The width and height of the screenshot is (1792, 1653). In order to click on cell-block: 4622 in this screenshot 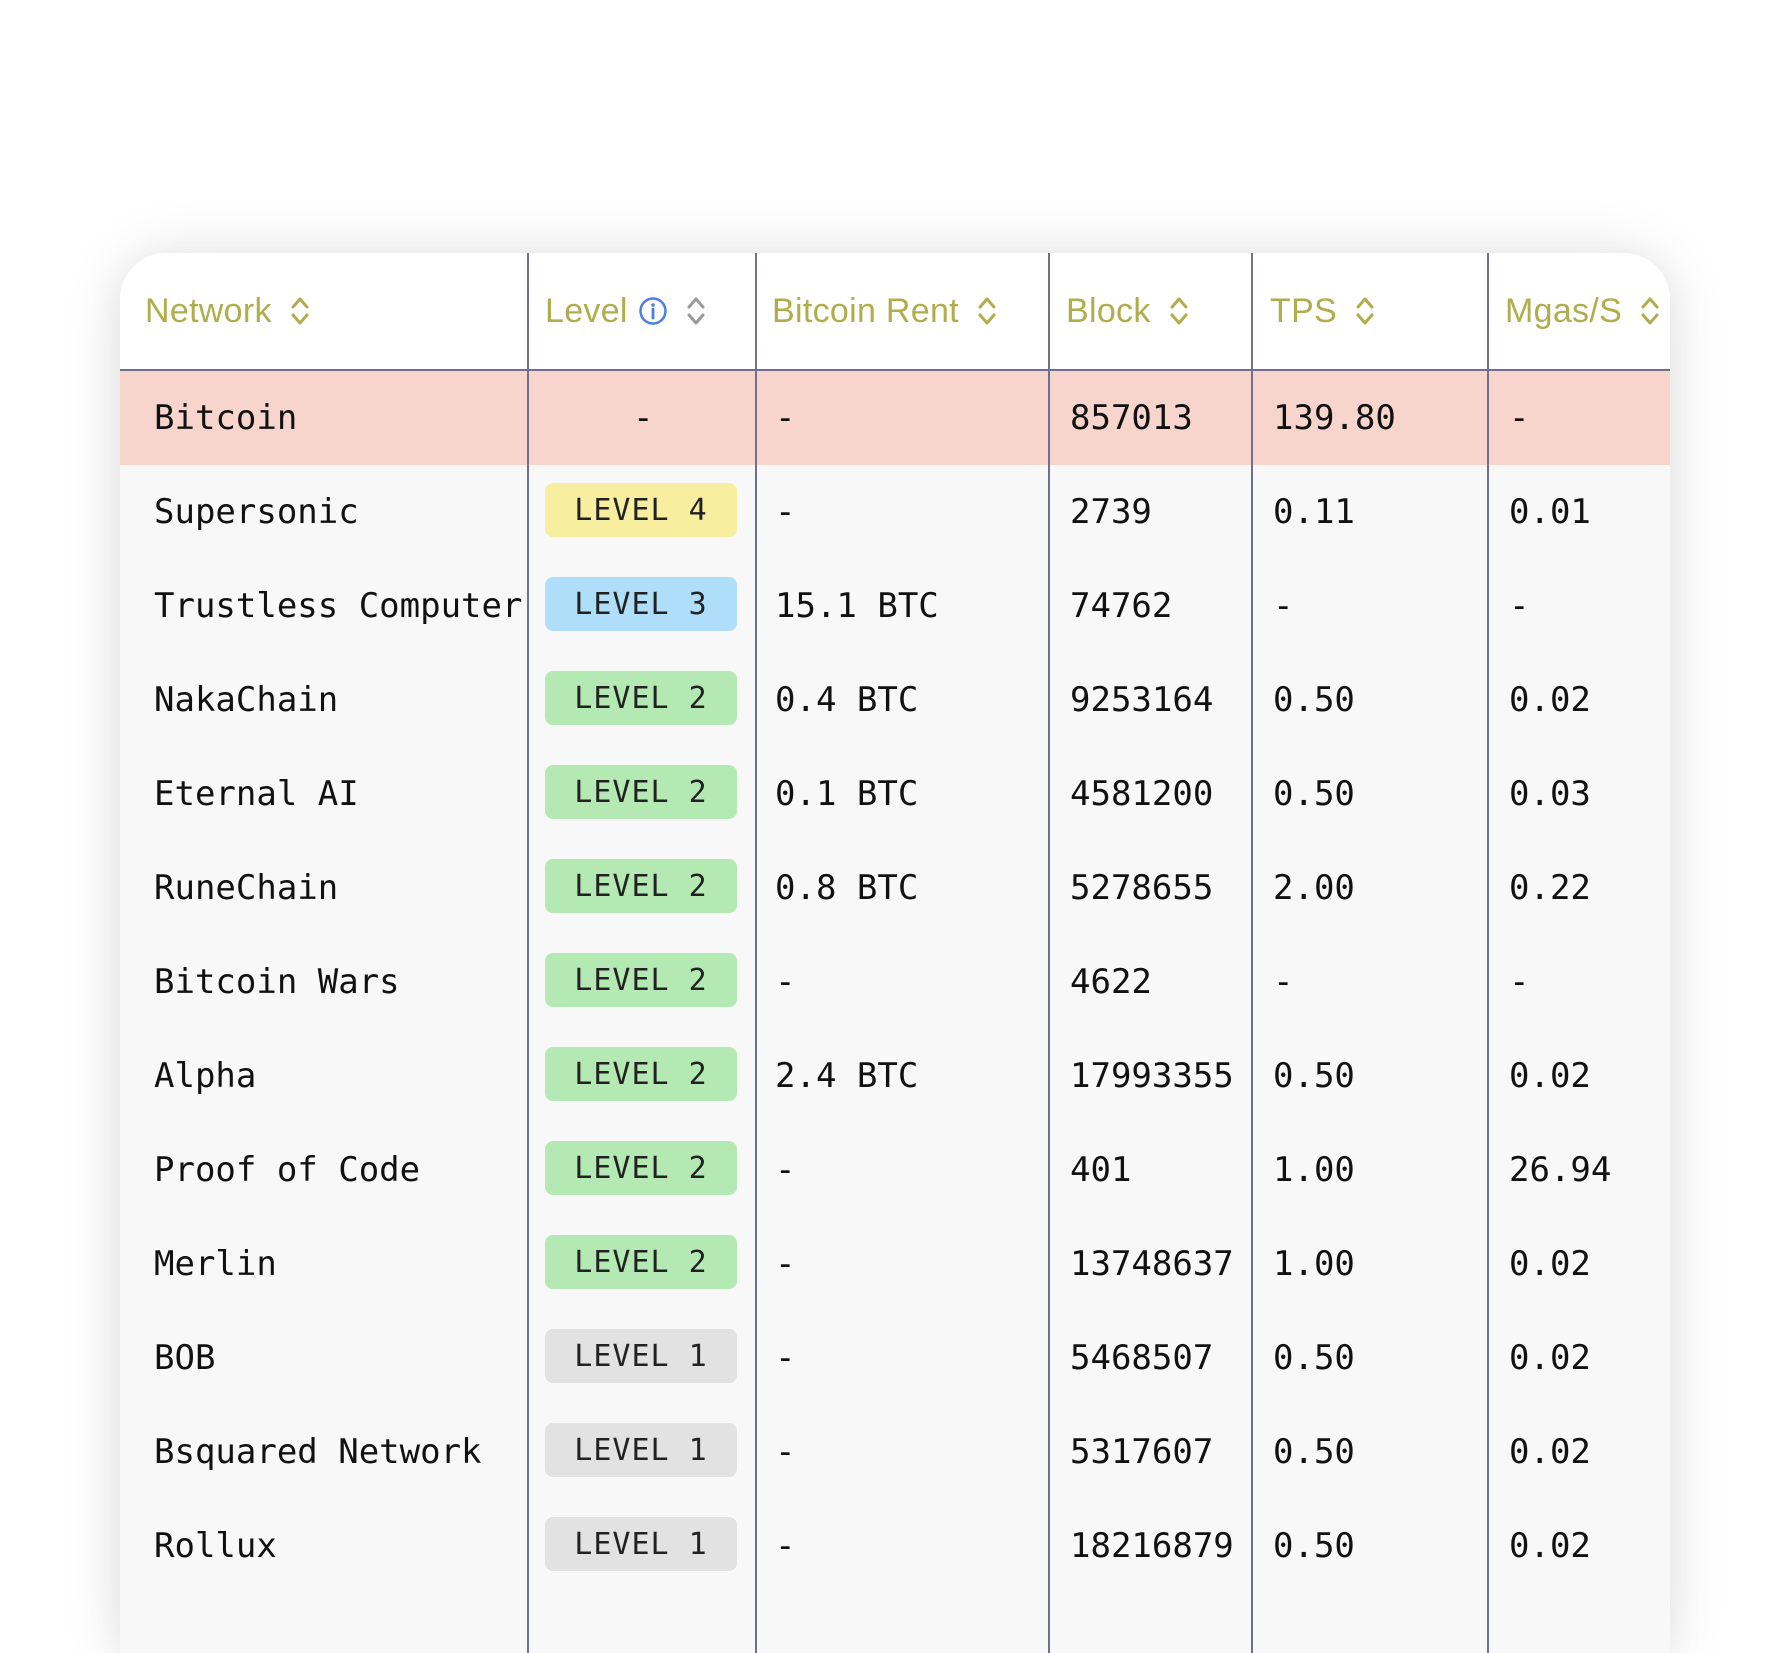, I will do `click(1111, 982)`.